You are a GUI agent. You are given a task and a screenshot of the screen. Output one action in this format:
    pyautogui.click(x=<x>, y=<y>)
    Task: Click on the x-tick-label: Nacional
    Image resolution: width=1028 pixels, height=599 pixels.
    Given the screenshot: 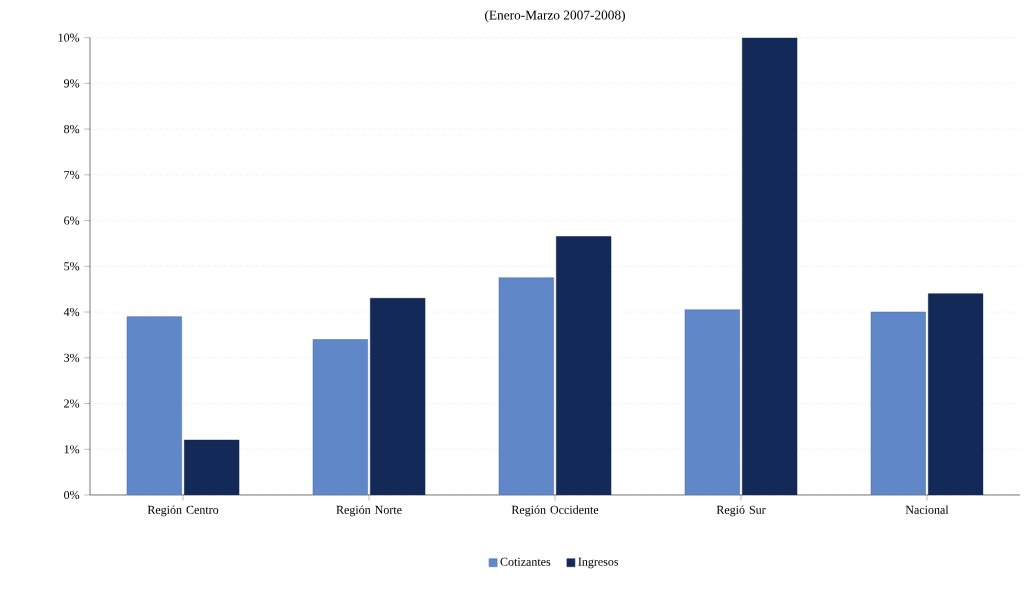 What is the action you would take?
    pyautogui.click(x=927, y=509)
    